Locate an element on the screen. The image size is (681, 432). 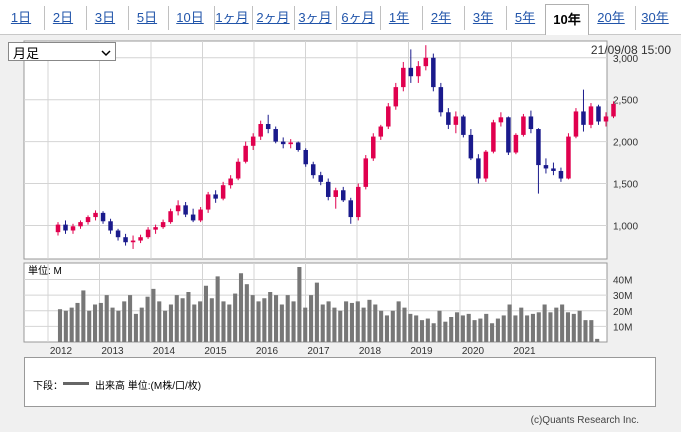
volume-tick-label: 10M is located at coordinates (622, 327).